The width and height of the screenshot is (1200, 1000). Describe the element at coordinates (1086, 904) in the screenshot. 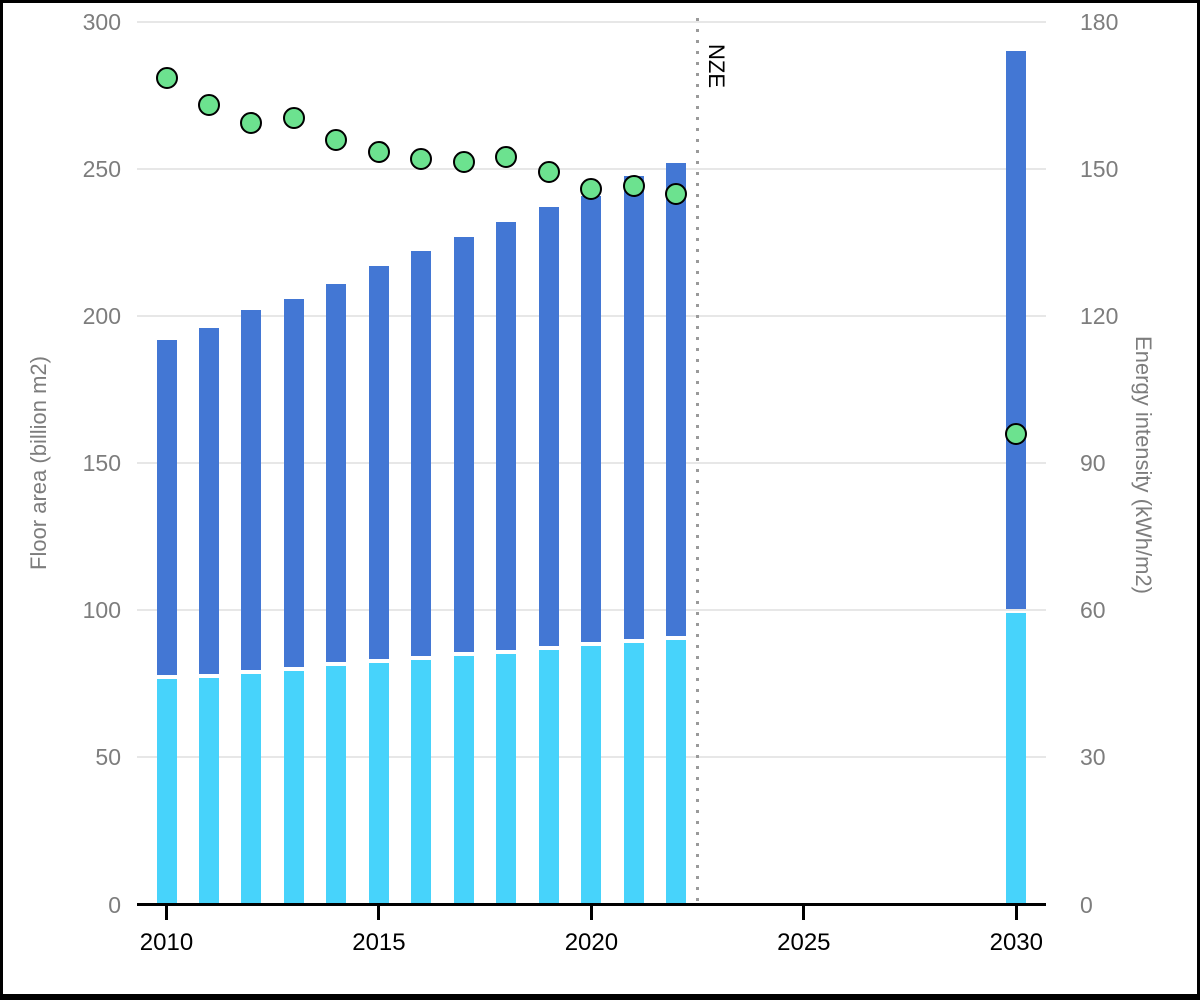

I see `right-tick-label-0: 0` at that location.